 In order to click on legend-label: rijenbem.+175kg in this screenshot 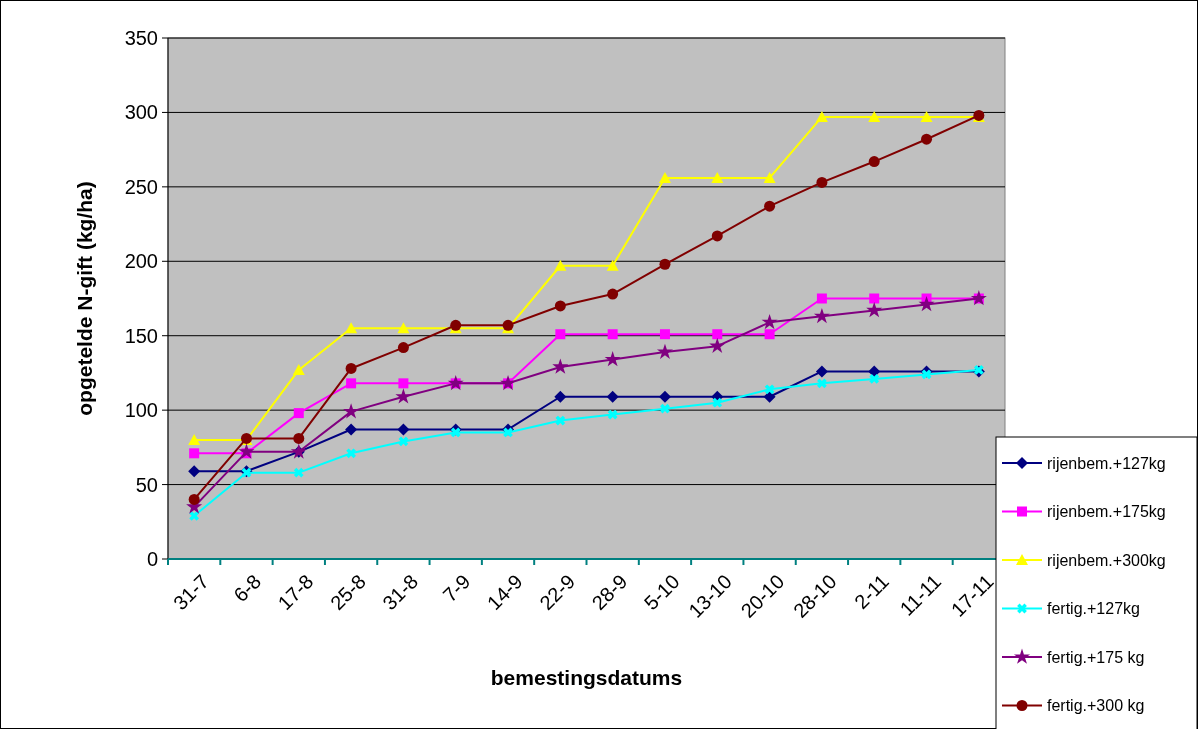, I will do `click(1106, 512)`.